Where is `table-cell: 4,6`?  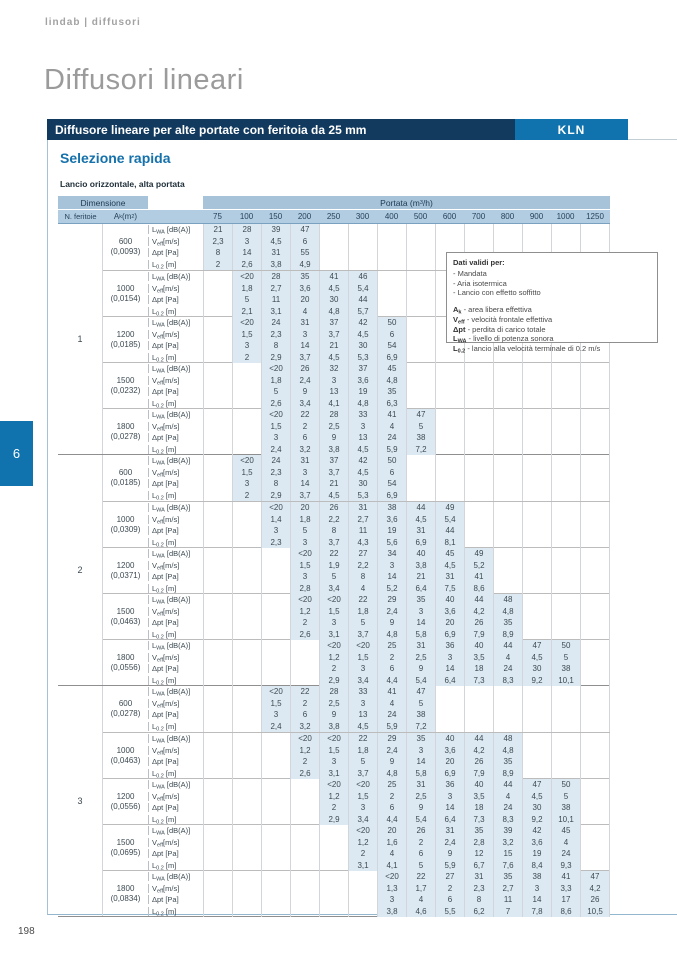 table-cell: 4,6 is located at coordinates (420, 911).